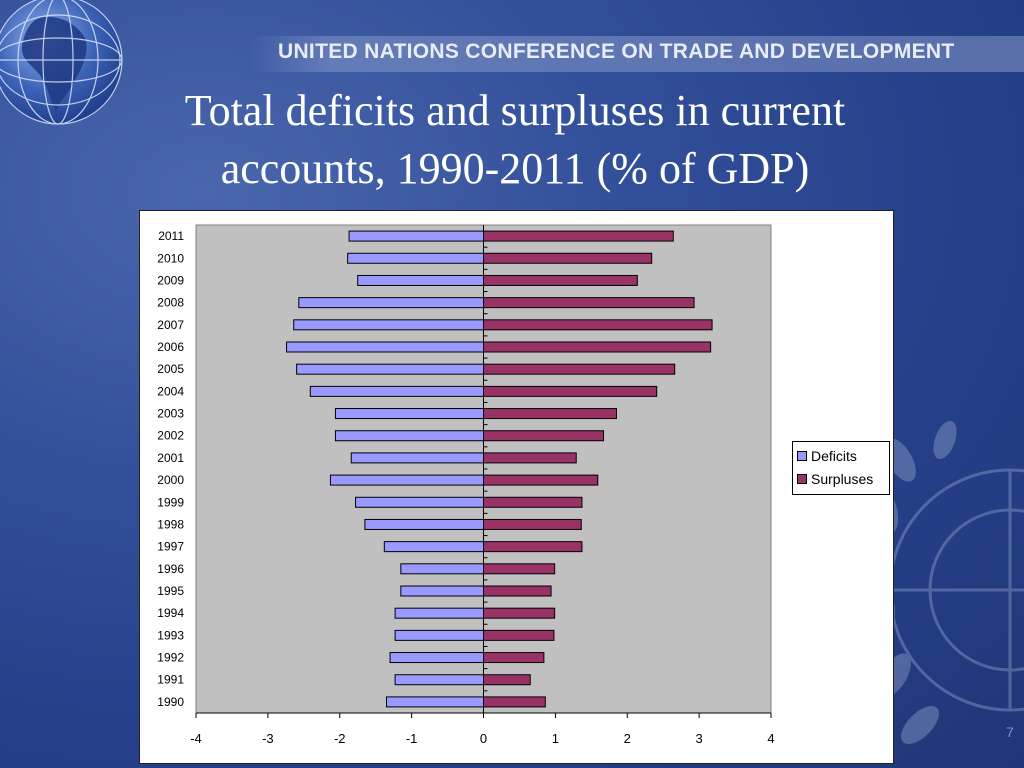 The image size is (1024, 768). I want to click on bar-surpluses-2001, so click(530, 458).